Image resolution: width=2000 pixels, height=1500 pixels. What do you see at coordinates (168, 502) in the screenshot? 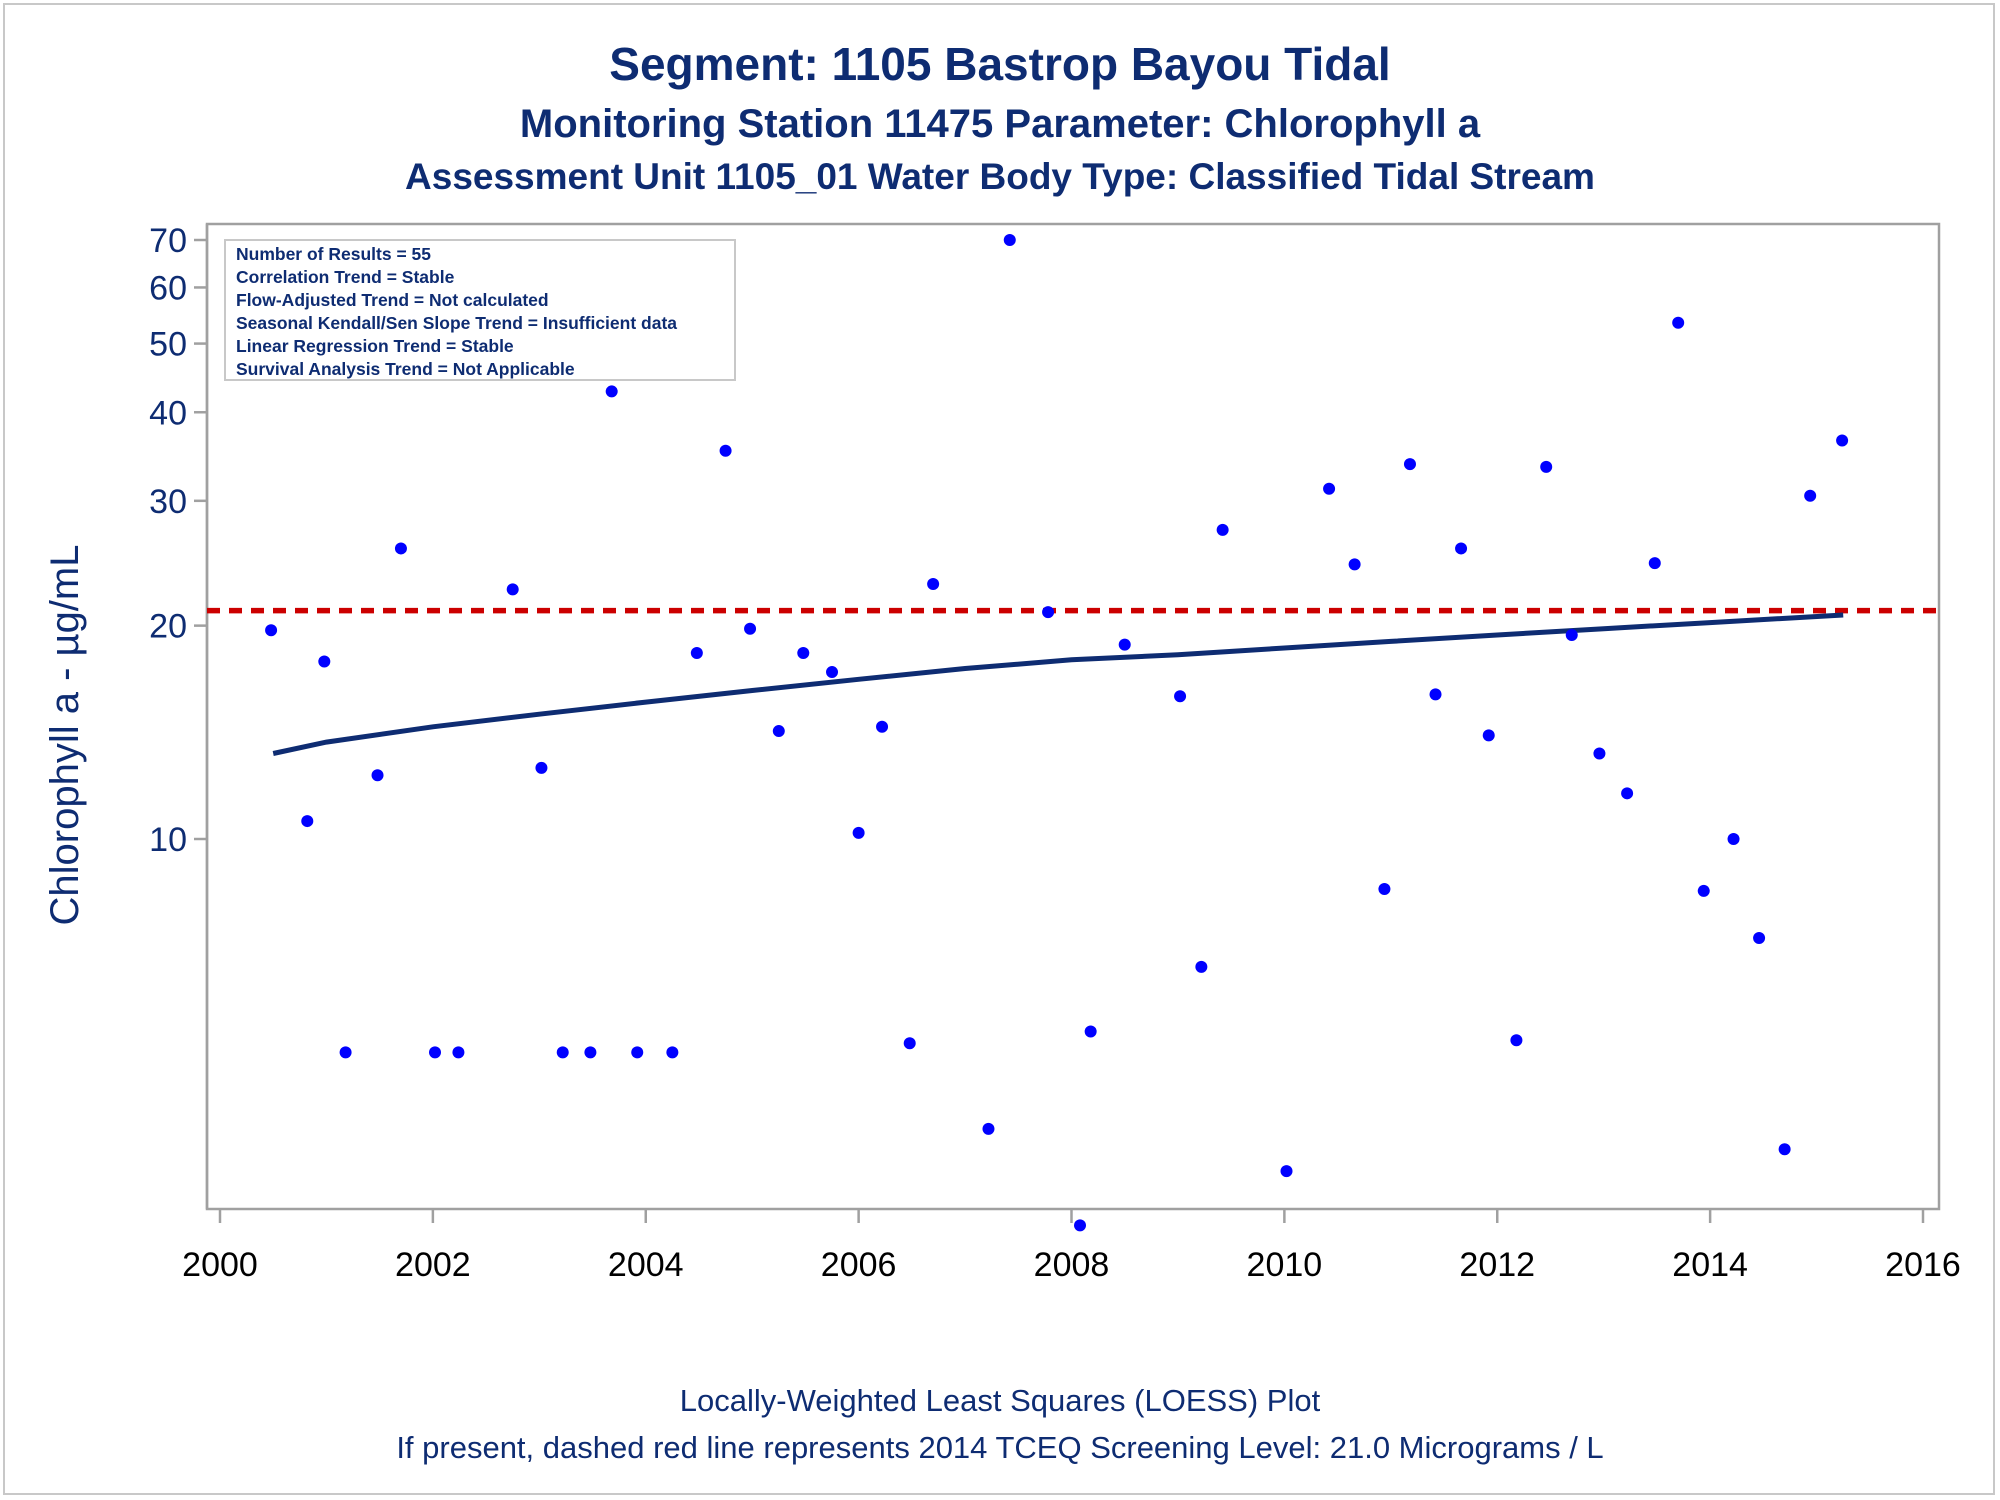
I see `y-tick-label: 30` at bounding box center [168, 502].